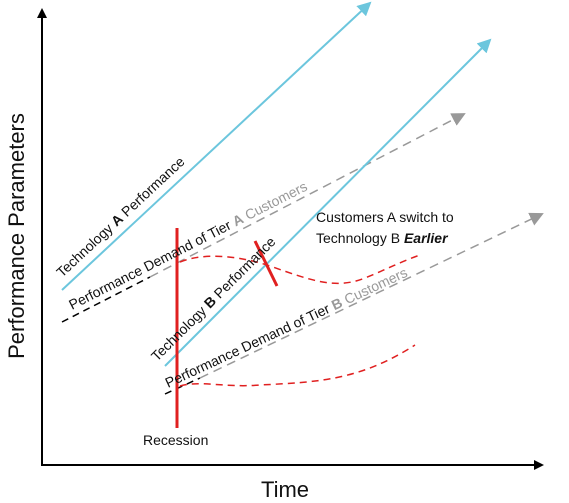 This screenshot has height=503, width=569. Describe the element at coordinates (297, 365) in the screenshot. I see `demand-b-recession-curve` at that location.